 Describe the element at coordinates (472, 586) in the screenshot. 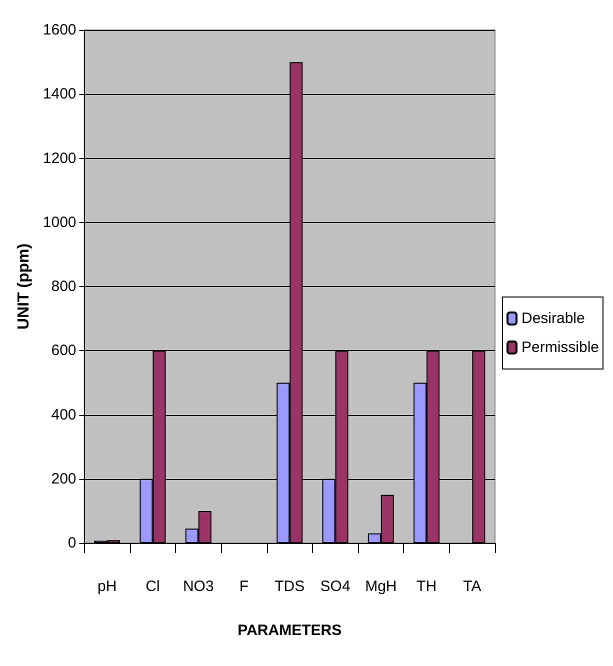

I see `x-tick-label: TA` at that location.